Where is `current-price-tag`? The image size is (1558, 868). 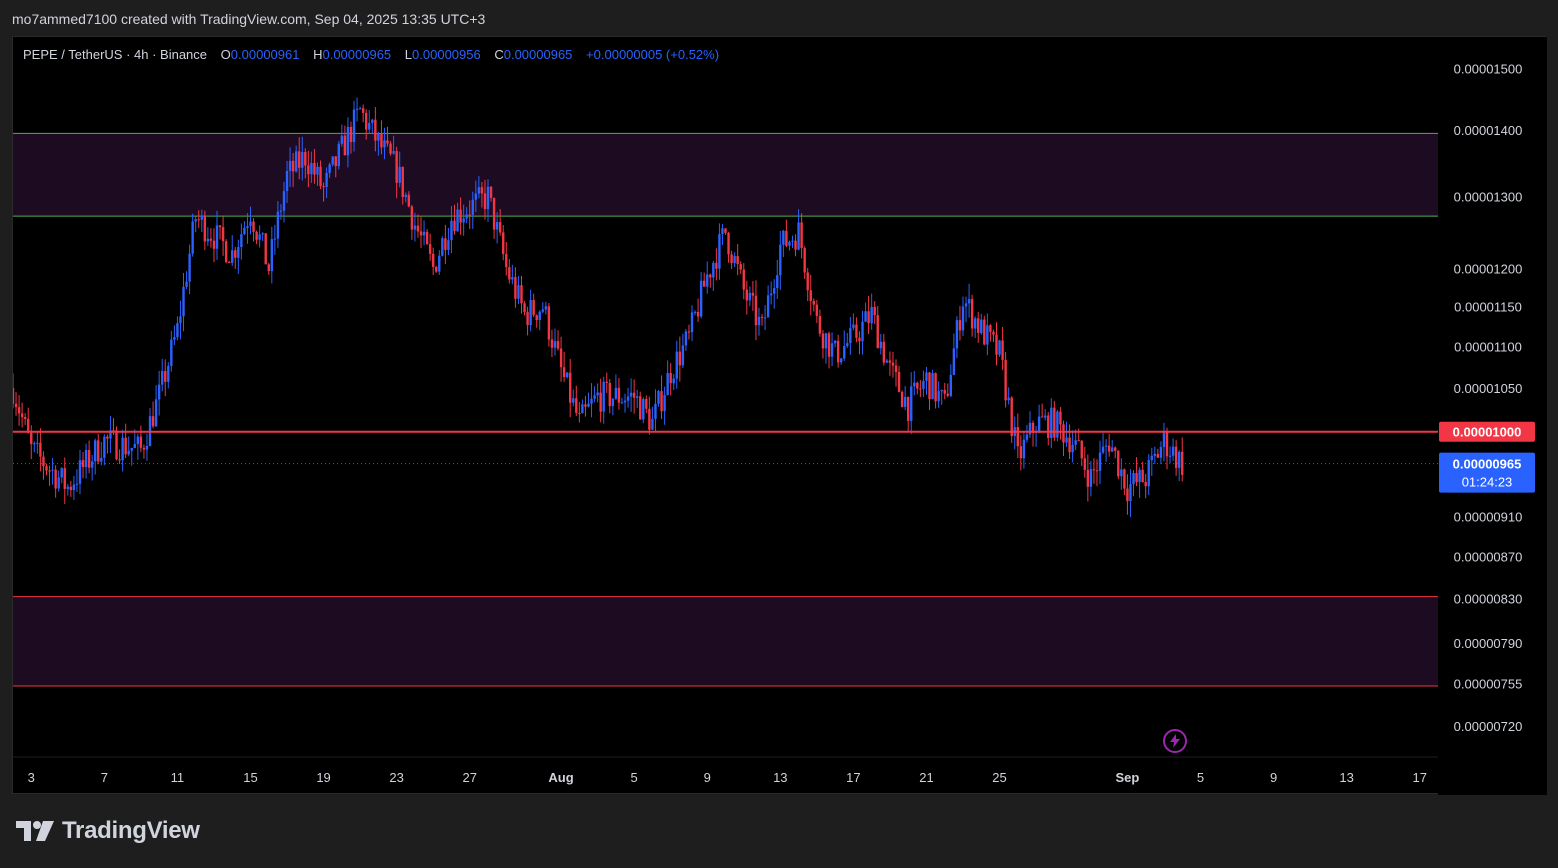 current-price-tag is located at coordinates (1487, 472).